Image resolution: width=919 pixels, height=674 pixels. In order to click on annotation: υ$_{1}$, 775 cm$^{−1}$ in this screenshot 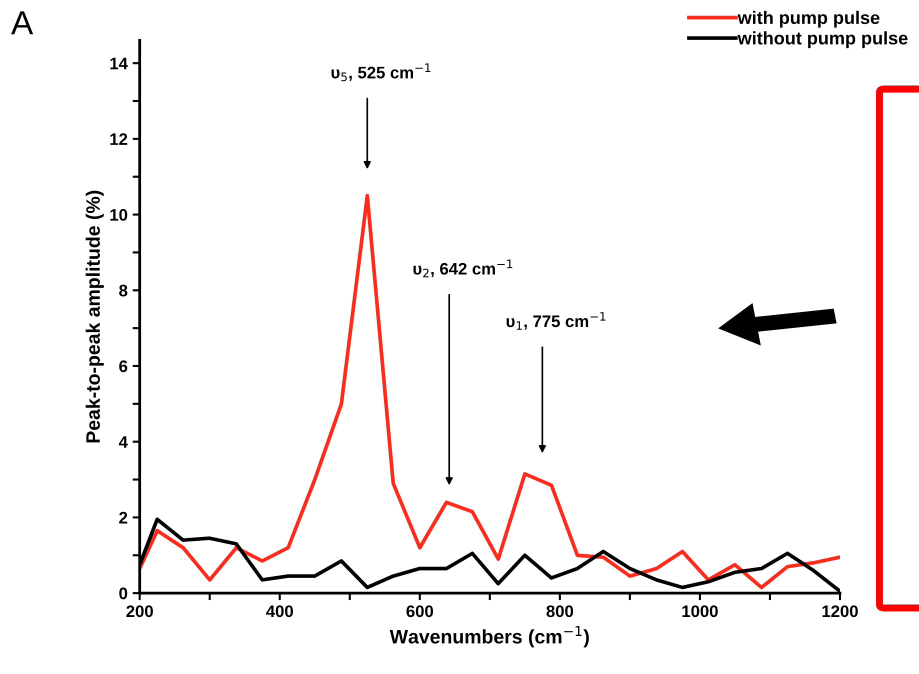, I will do `click(556, 321)`.